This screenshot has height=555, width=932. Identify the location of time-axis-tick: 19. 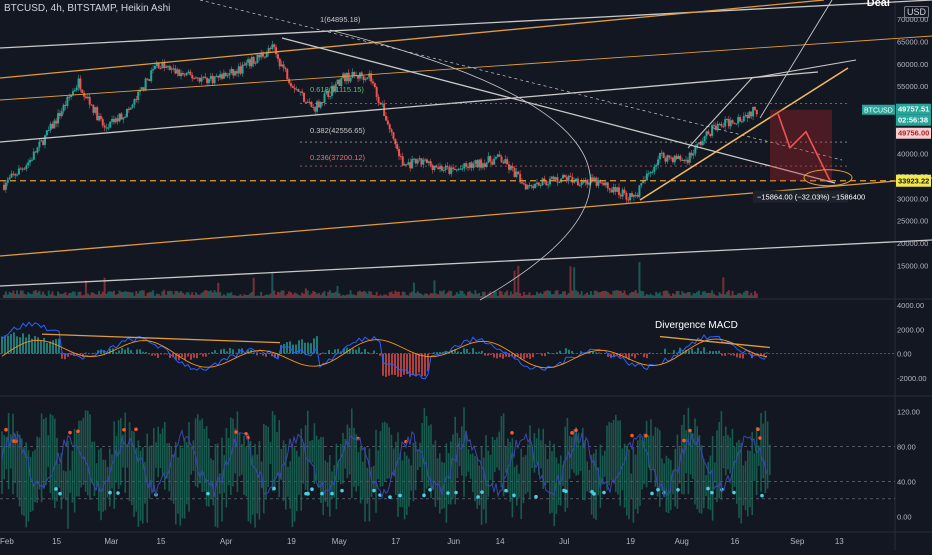
(630, 541).